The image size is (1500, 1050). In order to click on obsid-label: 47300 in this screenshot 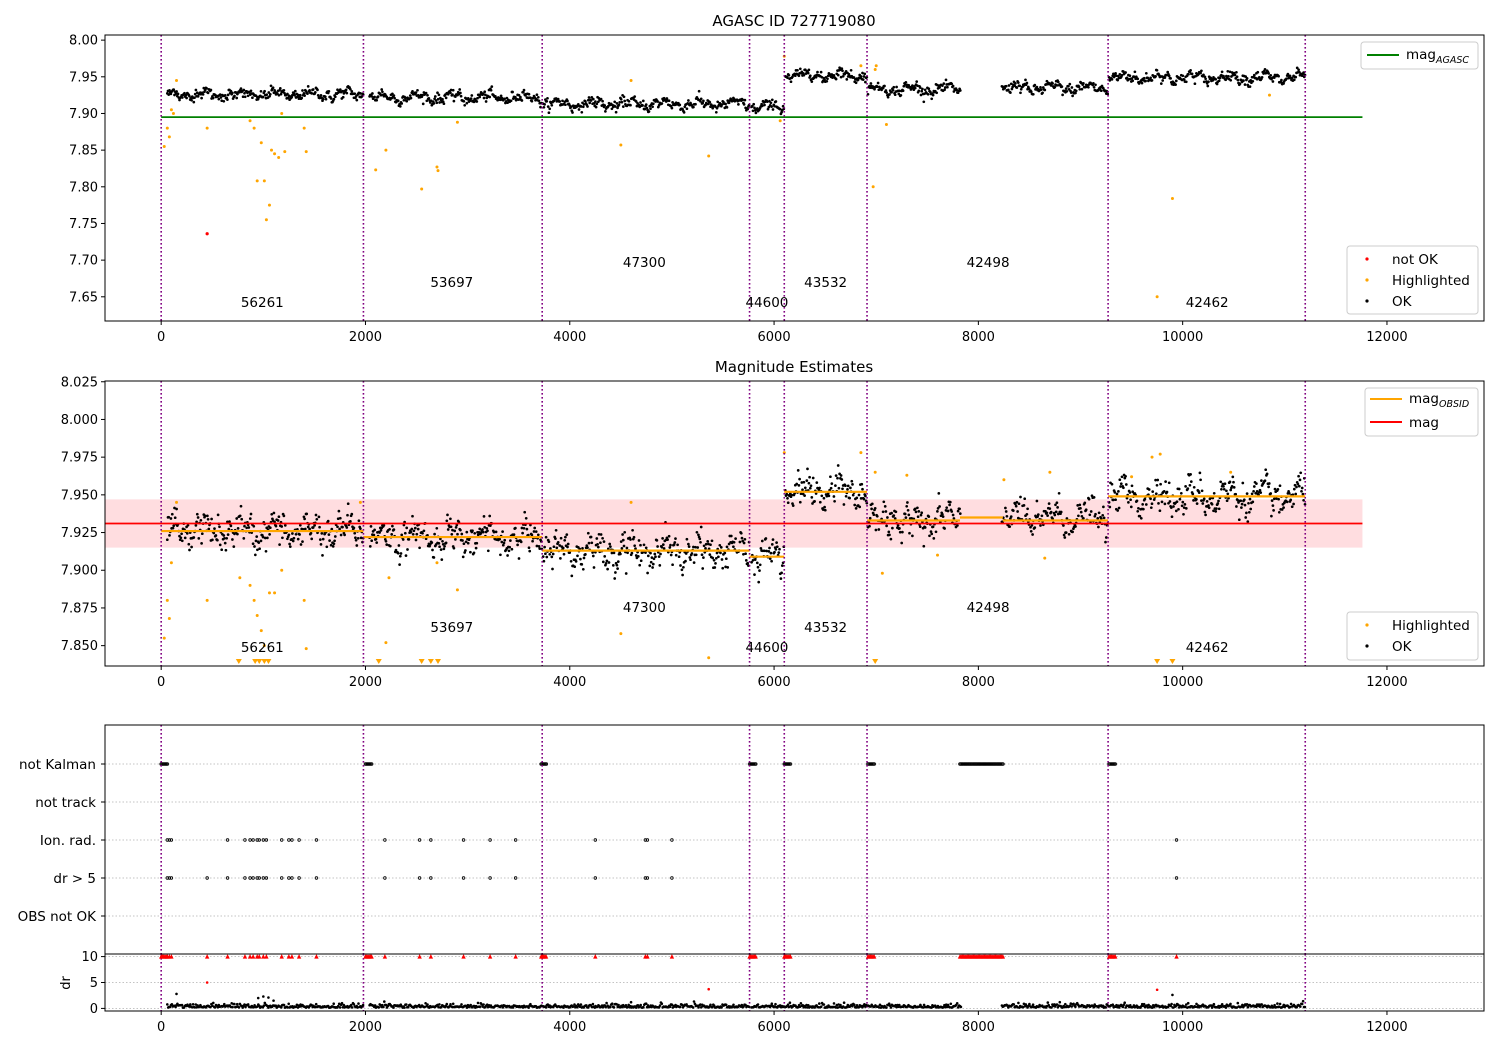, I will do `click(644, 608)`.